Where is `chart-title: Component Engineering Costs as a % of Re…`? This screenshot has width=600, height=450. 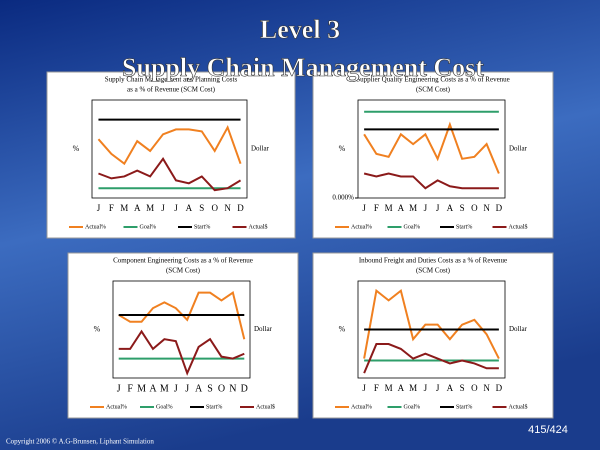 chart-title: Component Engineering Costs as a % of Re… is located at coordinates (183, 261).